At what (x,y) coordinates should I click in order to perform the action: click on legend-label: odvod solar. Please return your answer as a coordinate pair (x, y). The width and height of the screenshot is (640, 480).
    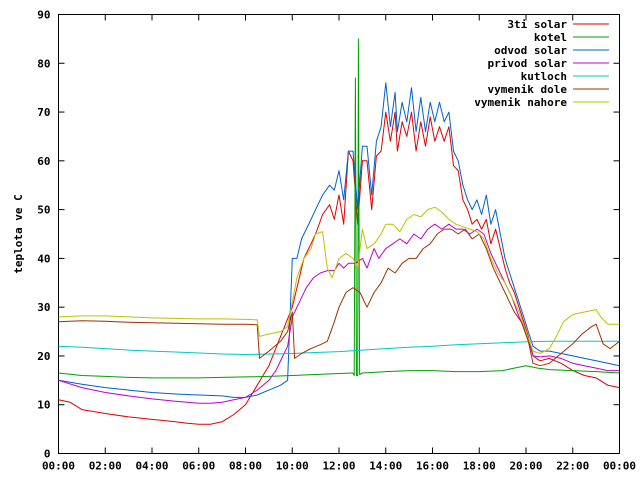
    Looking at the image, I should click on (530, 50).